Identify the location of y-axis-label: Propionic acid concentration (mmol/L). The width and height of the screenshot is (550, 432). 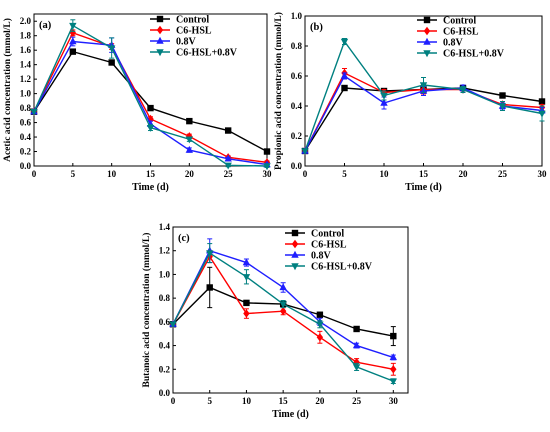
(278, 91).